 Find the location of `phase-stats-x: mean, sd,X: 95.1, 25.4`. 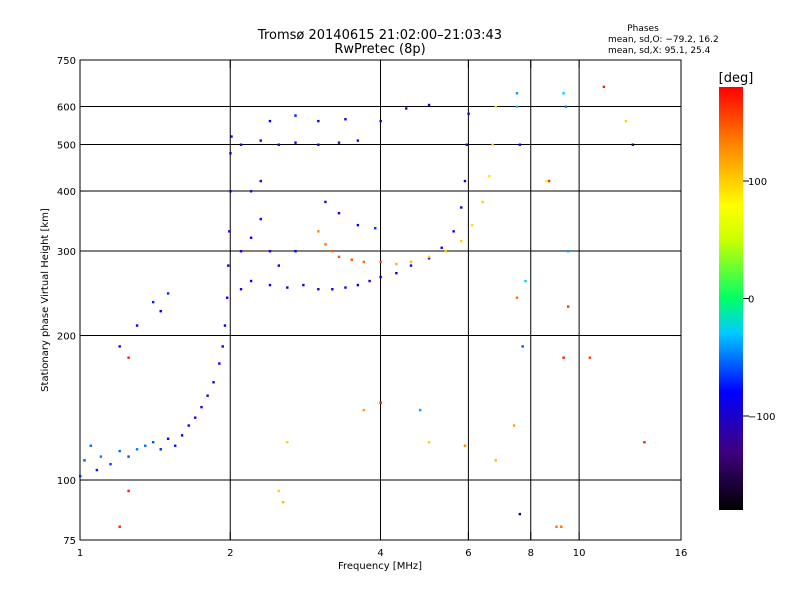

phase-stats-x: mean, sd,X: 95.1, 25.4 is located at coordinates (659, 51).